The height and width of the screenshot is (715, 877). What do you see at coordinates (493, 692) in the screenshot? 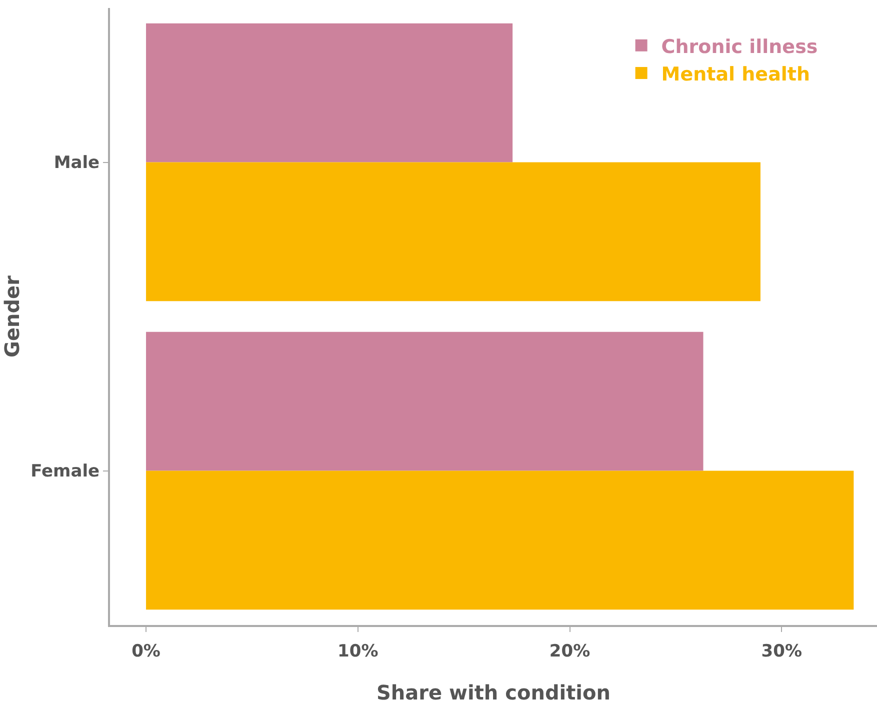
I see `x-axis-title: Share with condition` at bounding box center [493, 692].